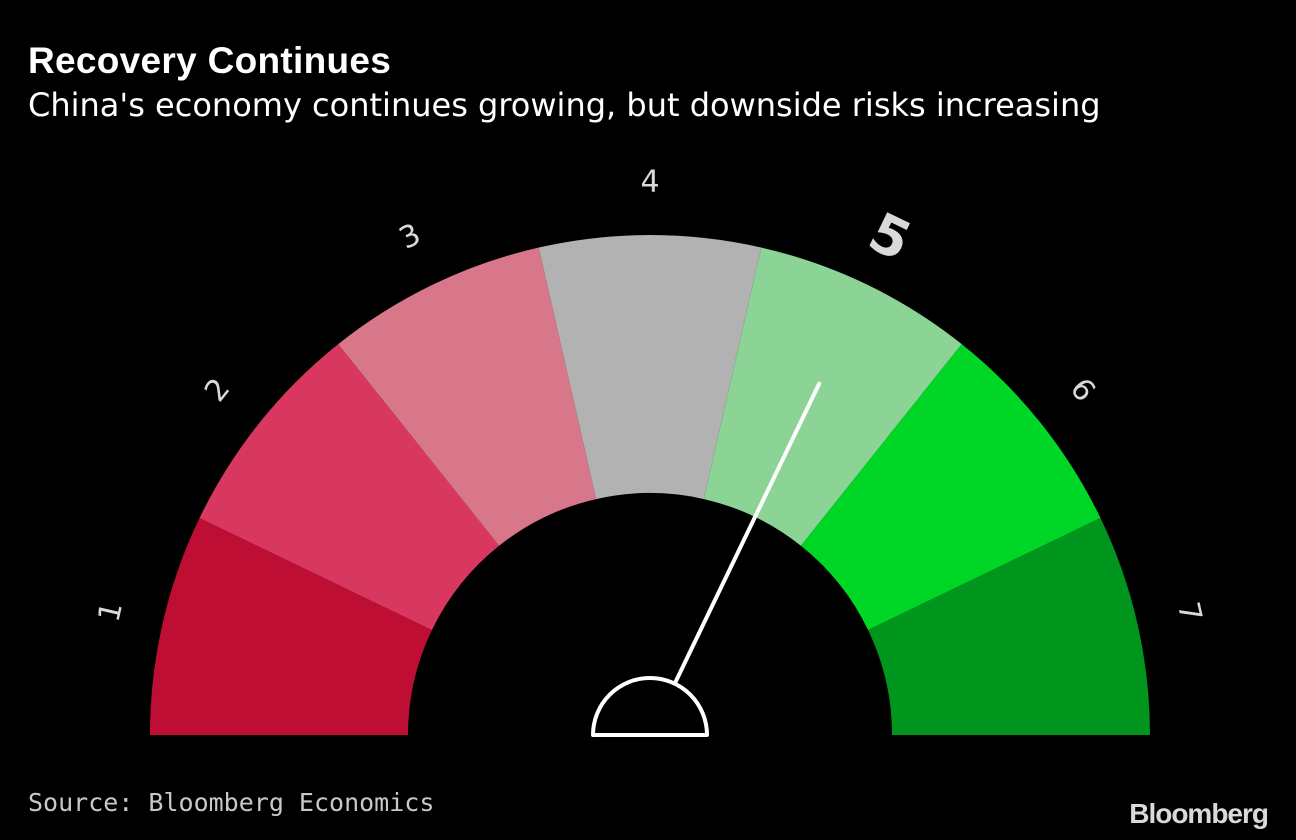 The image size is (1296, 840). What do you see at coordinates (111, 612) in the screenshot?
I see `tick-label-1: 1` at bounding box center [111, 612].